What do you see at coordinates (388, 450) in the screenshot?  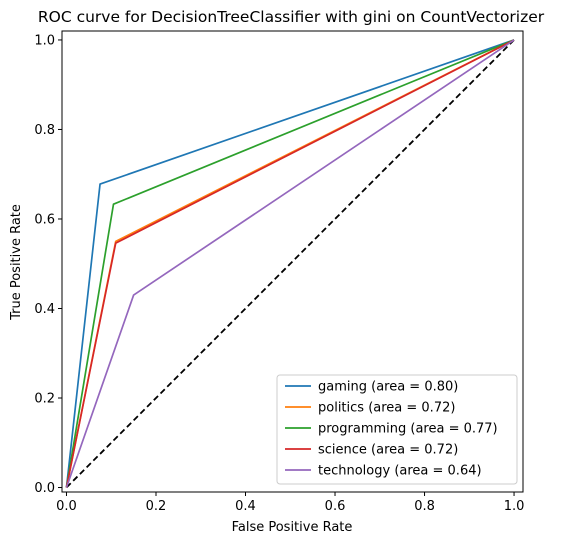 I see `legend-label-3: science (area = 0.72)` at bounding box center [388, 450].